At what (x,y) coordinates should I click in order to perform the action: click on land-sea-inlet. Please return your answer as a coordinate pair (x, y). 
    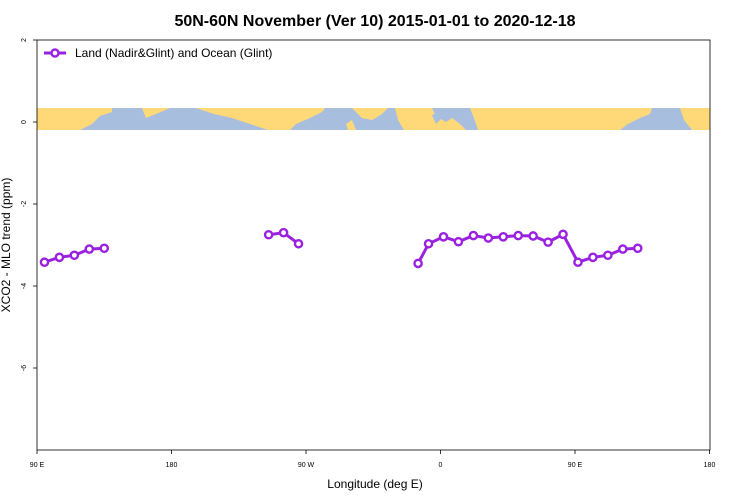
    Looking at the image, I should click on (437, 118).